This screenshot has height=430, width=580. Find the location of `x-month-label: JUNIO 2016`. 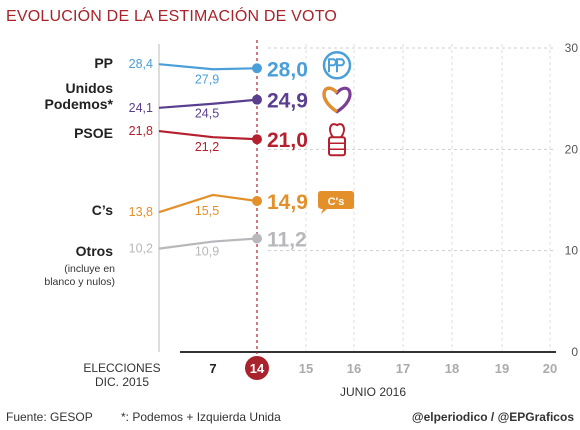

x-month-label: JUNIO 2016 is located at coordinates (373, 392).